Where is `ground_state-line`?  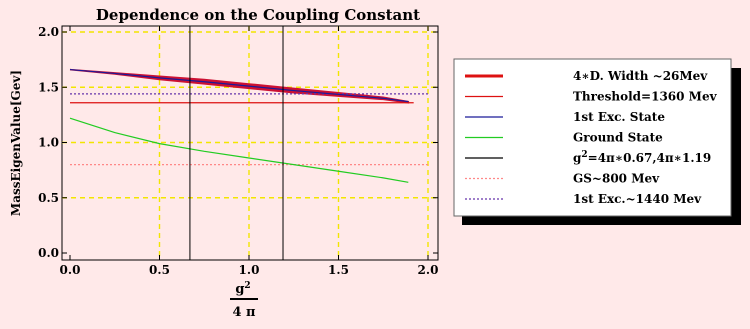
ground_state-line is located at coordinates (239, 150).